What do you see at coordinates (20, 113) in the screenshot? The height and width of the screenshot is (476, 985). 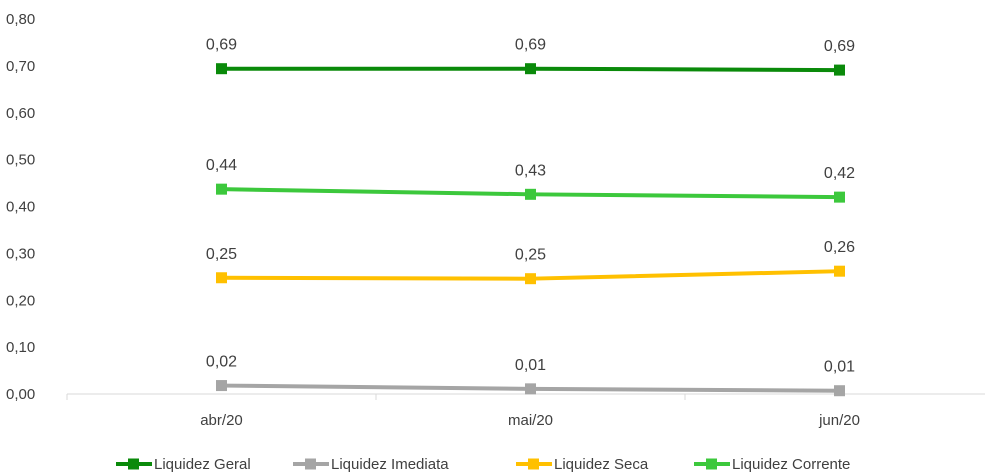 I see `y-tick-label: 0,60` at bounding box center [20, 113].